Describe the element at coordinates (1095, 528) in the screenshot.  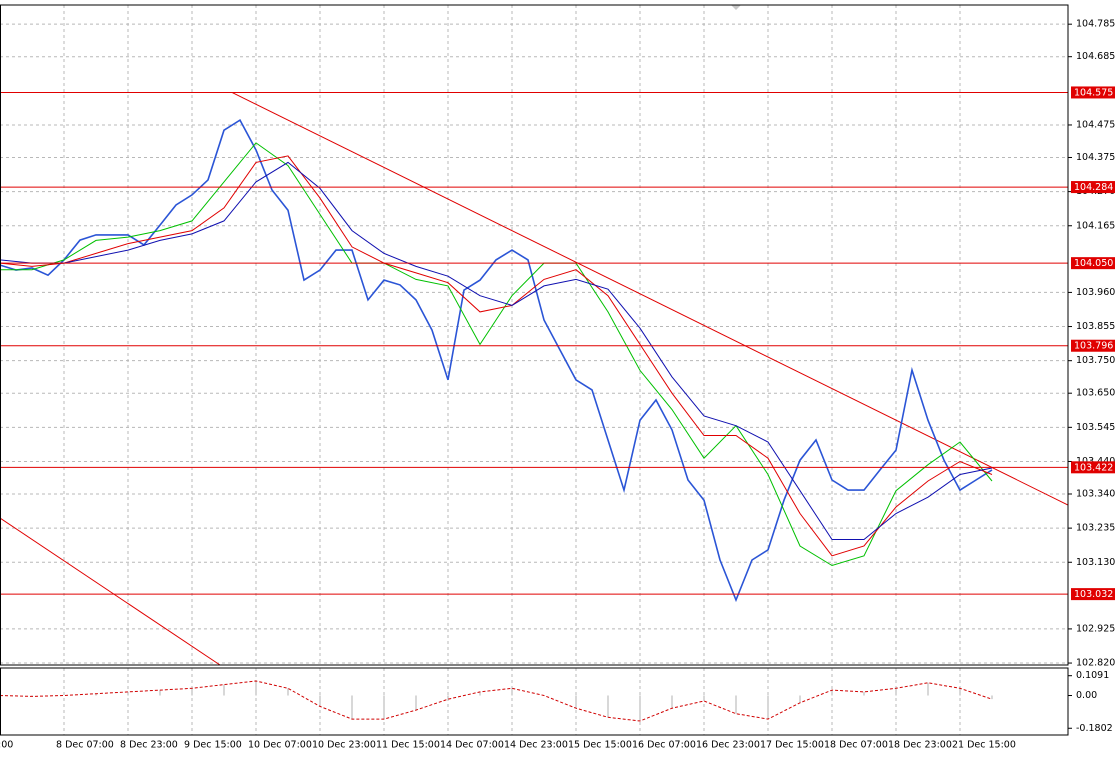
I see `y-tick-label: 103.235` at that location.